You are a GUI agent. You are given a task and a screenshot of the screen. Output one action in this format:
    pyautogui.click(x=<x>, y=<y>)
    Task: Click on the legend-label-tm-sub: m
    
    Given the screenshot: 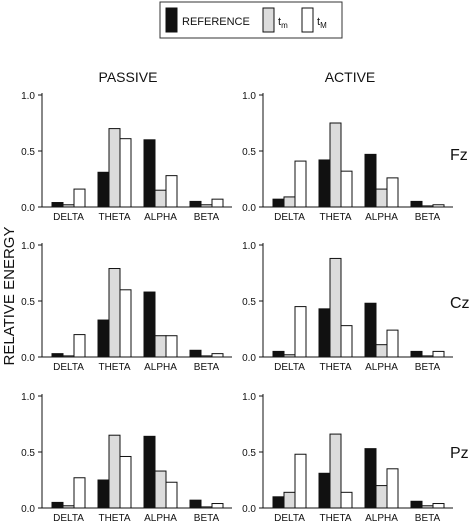 What is the action you would take?
    pyautogui.click(x=284, y=25)
    